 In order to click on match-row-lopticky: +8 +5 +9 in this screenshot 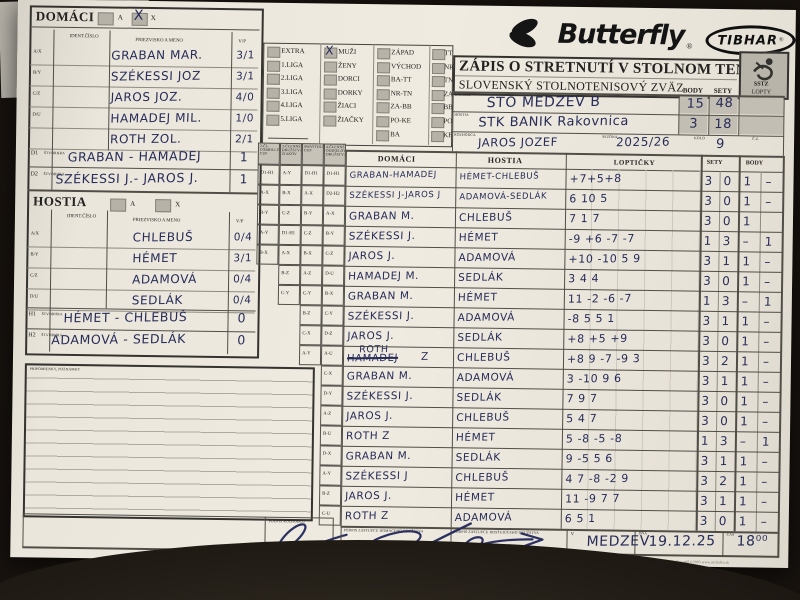, I will do `click(598, 338)`.